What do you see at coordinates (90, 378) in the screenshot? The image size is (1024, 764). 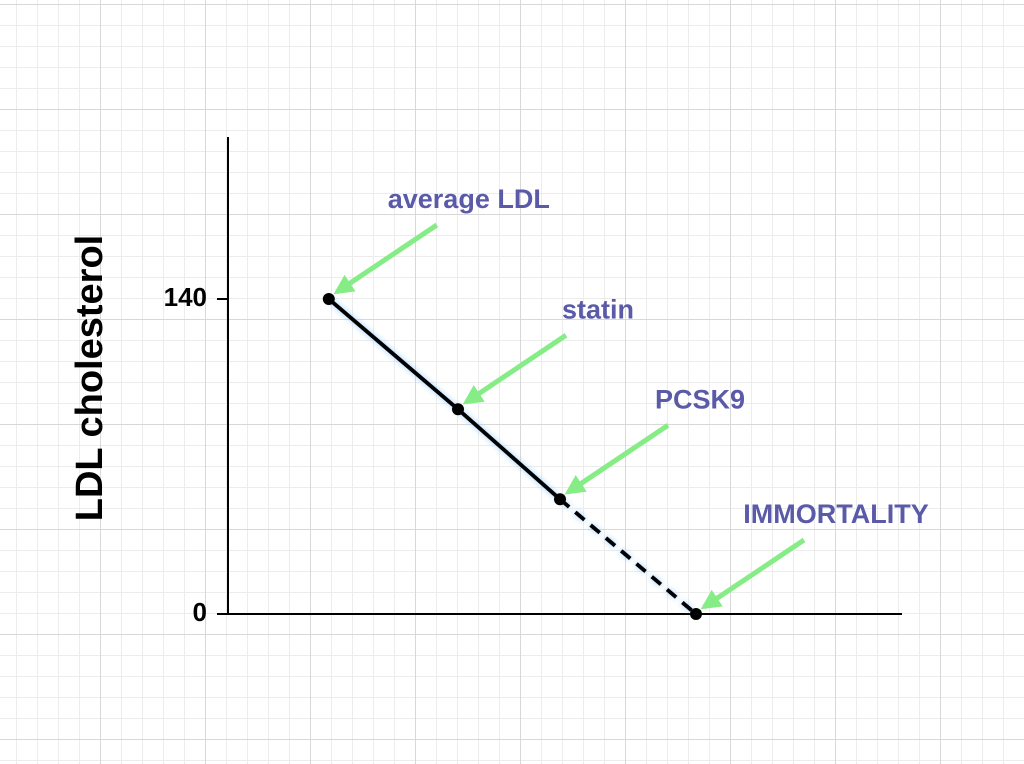 I see `y-axis-label: LDL cholesterol` at bounding box center [90, 378].